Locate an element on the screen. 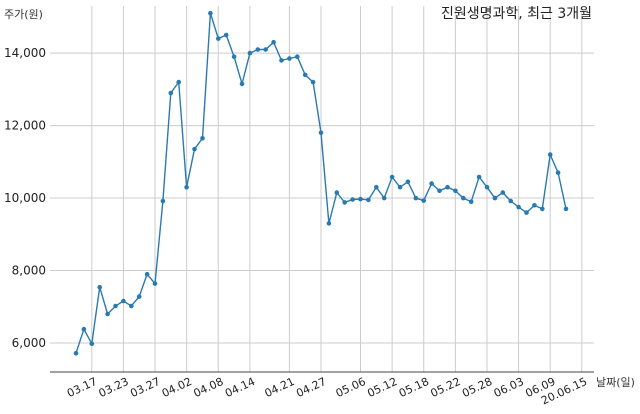 The width and height of the screenshot is (640, 414). y-axis-title: 주가(원) is located at coordinates (23, 14).